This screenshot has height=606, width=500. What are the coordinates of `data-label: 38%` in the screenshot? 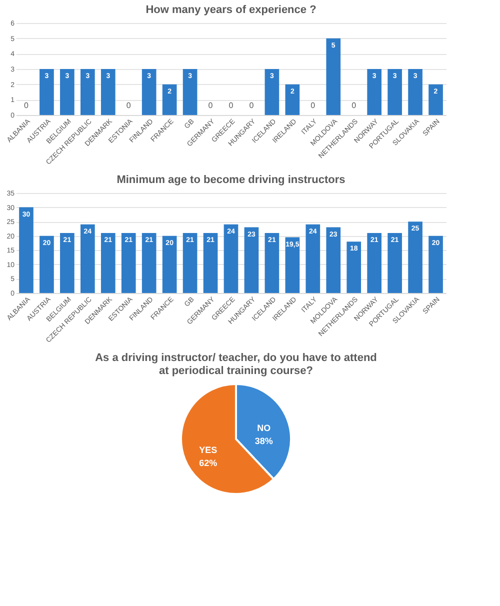 It's located at (263, 441).